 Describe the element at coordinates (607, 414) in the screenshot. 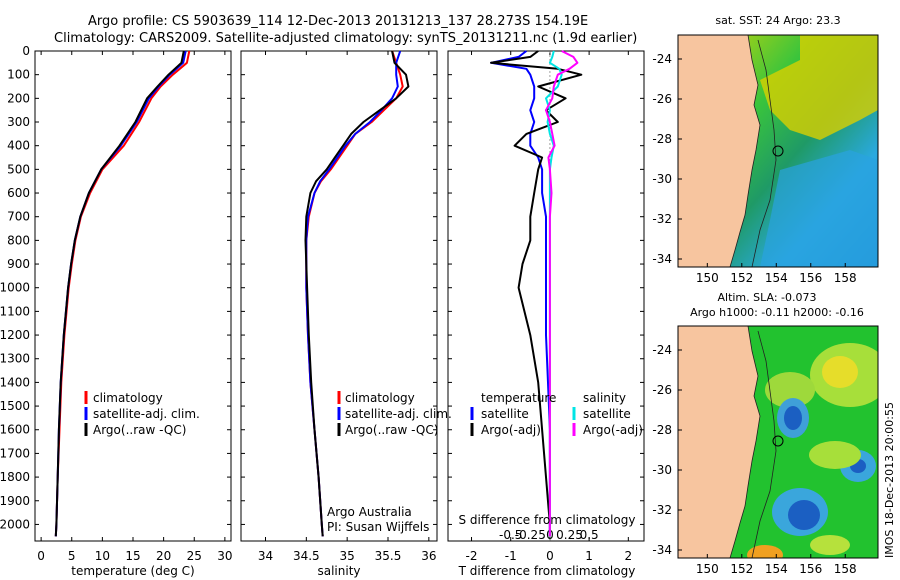

I see `legend-label: satellite` at that location.